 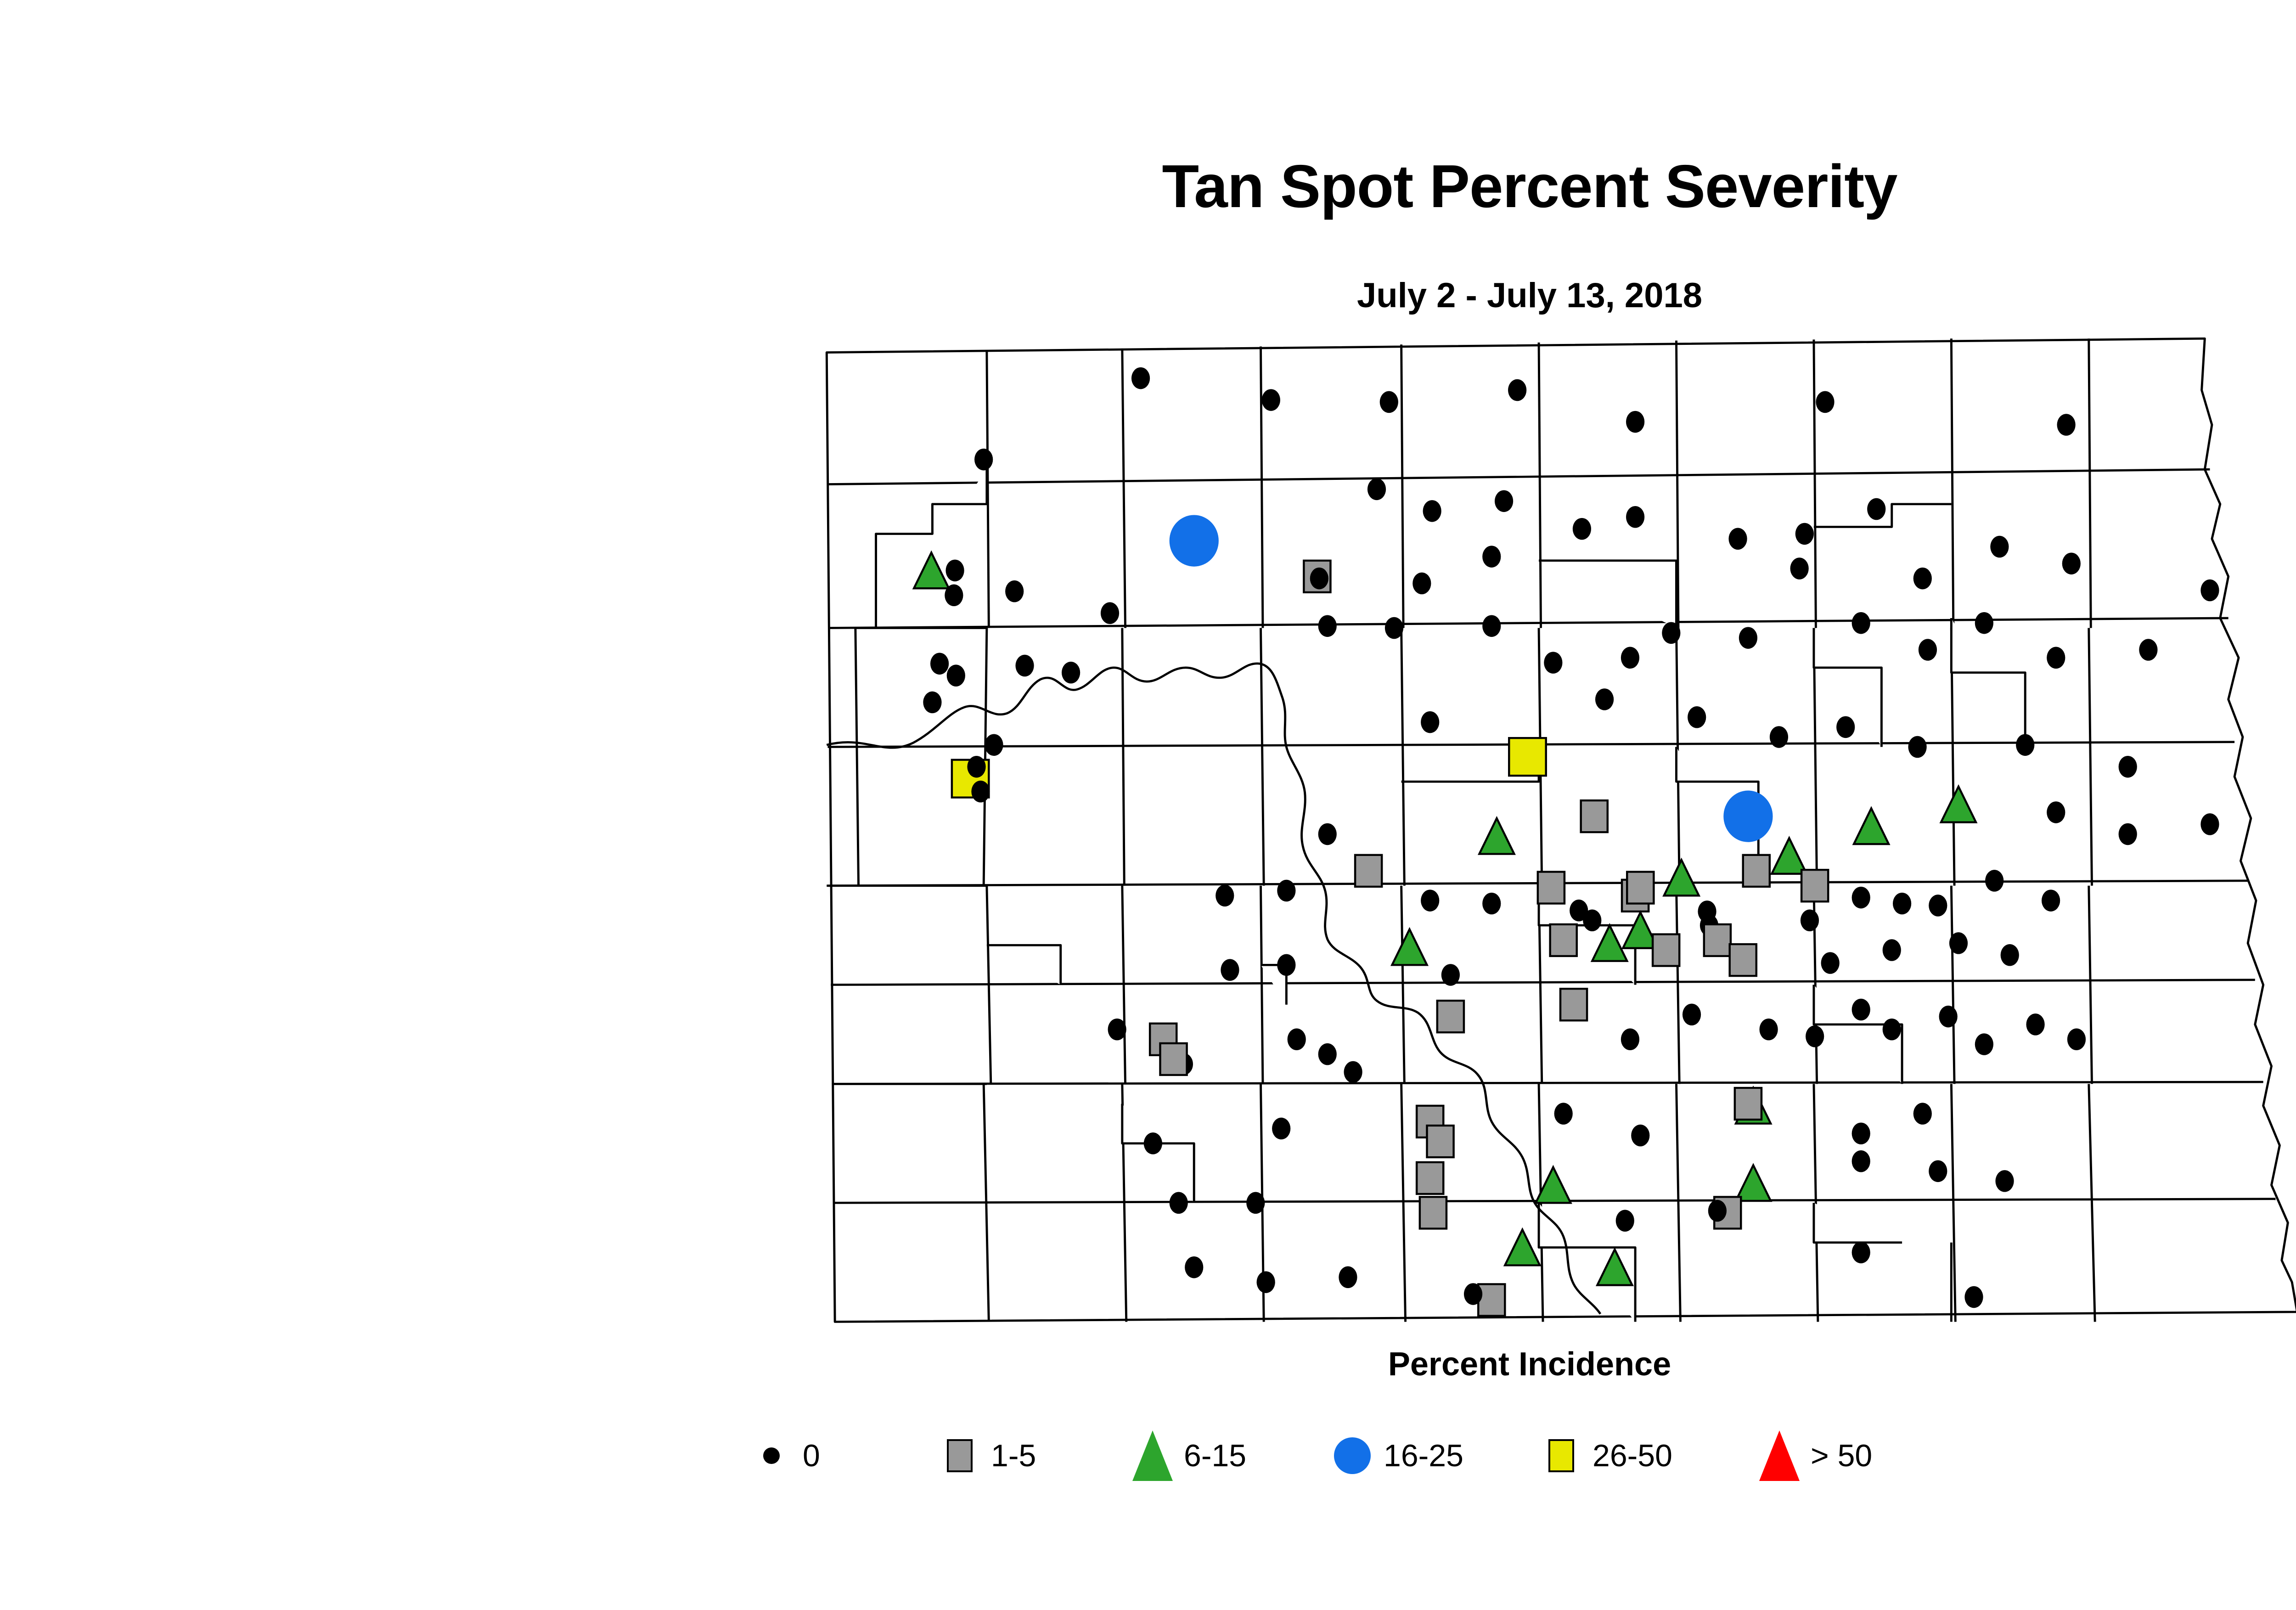 What do you see at coordinates (1216, 1455) in the screenshot?
I see `legend-item-label: 6-15` at bounding box center [1216, 1455].